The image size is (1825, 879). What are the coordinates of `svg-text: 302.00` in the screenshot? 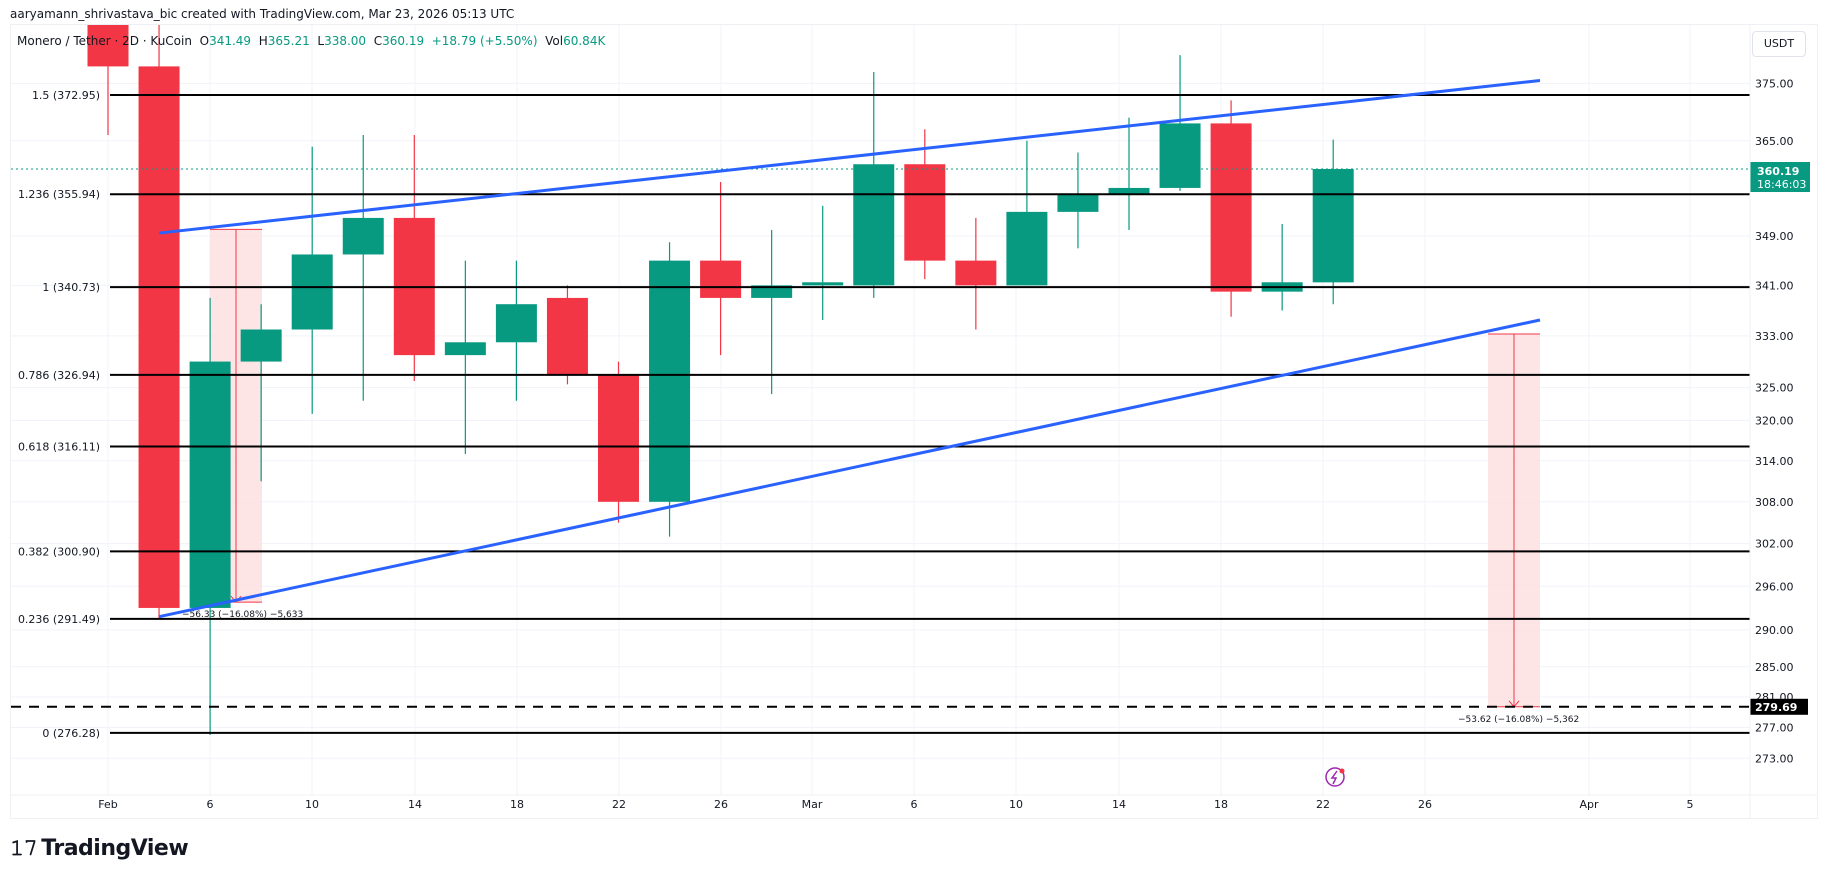 It's located at (1774, 544).